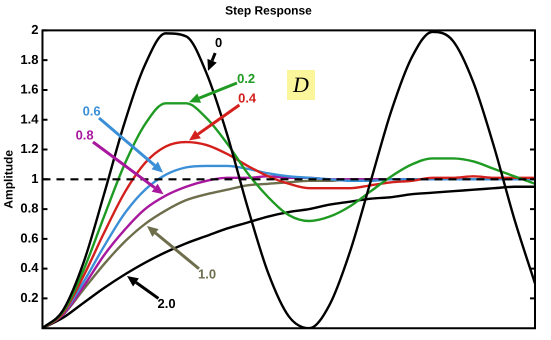  What do you see at coordinates (91, 110) in the screenshot?
I see `text: 0.6` at bounding box center [91, 110].